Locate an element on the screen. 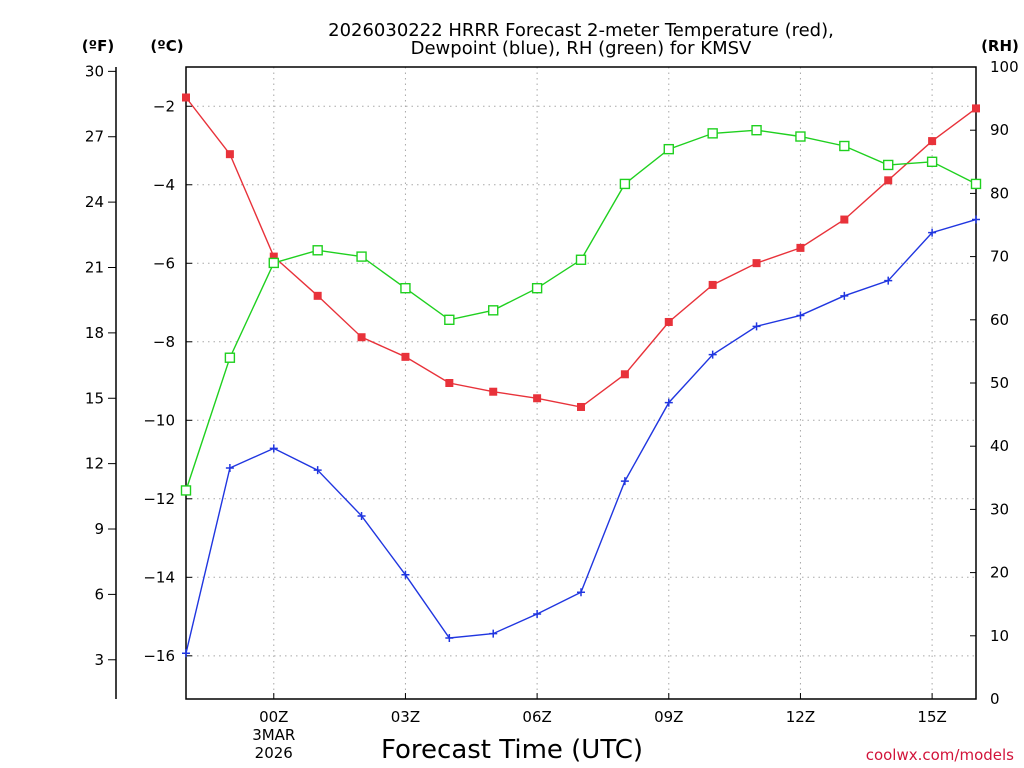 The width and height of the screenshot is (1024, 768). celsius-tick-label: −16 is located at coordinates (159, 656).